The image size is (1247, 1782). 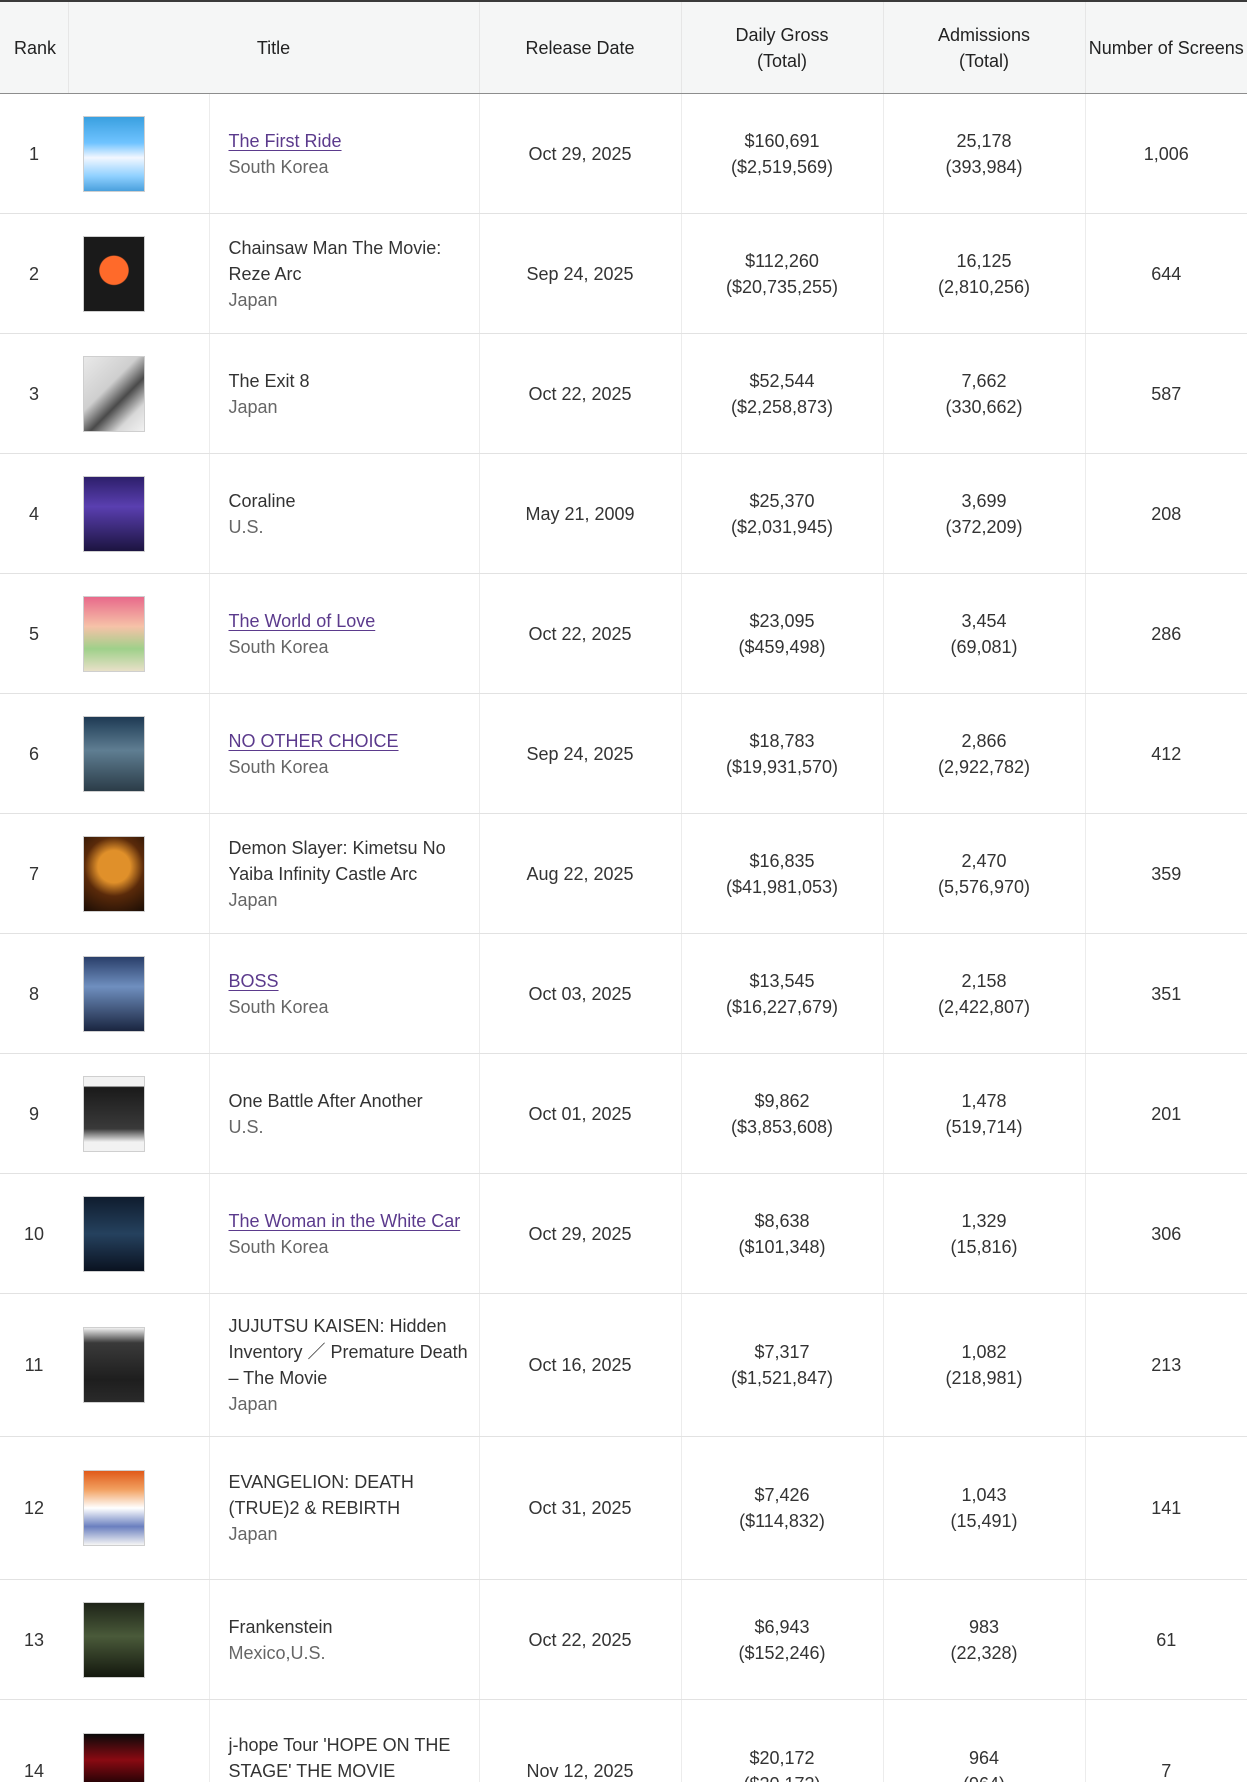 I want to click on daily-admissions: 7,662, so click(x=984, y=380).